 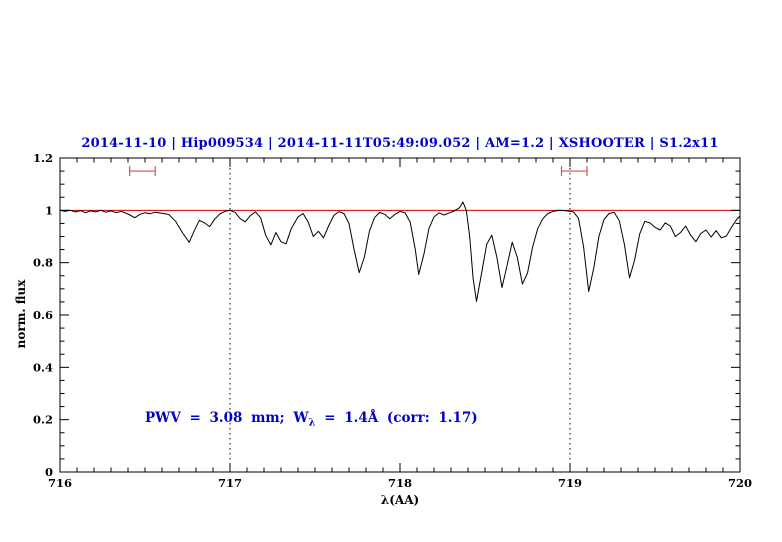 What do you see at coordinates (227, 418) in the screenshot?
I see `pwv-annotation-prefix: PWV = 3.08 mm; W` at bounding box center [227, 418].